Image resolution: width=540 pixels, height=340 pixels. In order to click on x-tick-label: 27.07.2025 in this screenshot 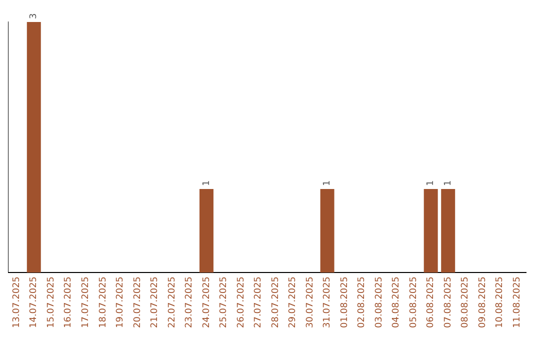, I will do `click(259, 302)`.